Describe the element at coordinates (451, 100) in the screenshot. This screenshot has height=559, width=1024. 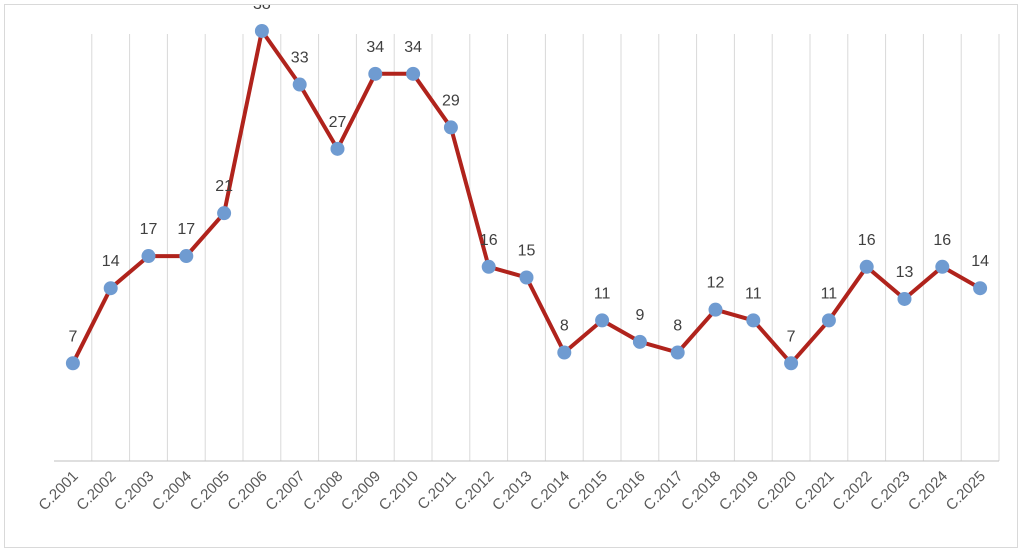
I see `data-label: 29` at that location.